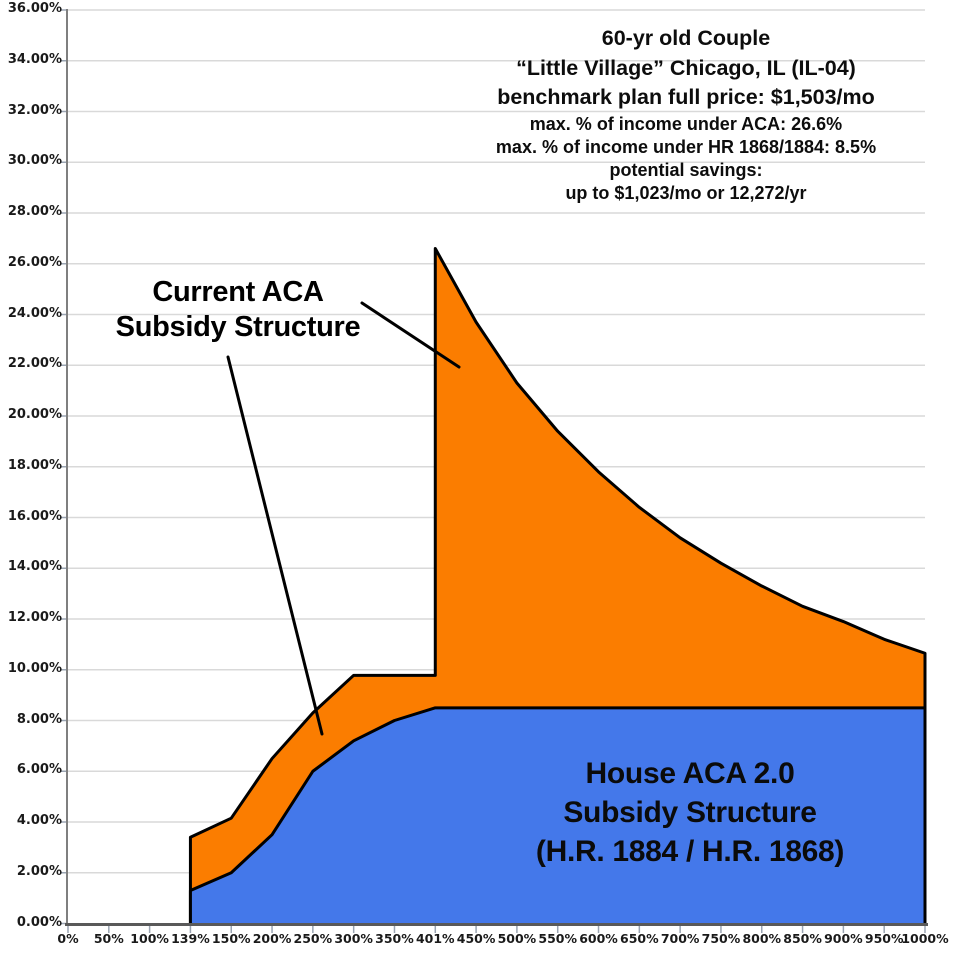 The image size is (957, 966). What do you see at coordinates (686, 97) in the screenshot?
I see `title-line-3: benchmark plan full price: $1,503/mo` at bounding box center [686, 97].